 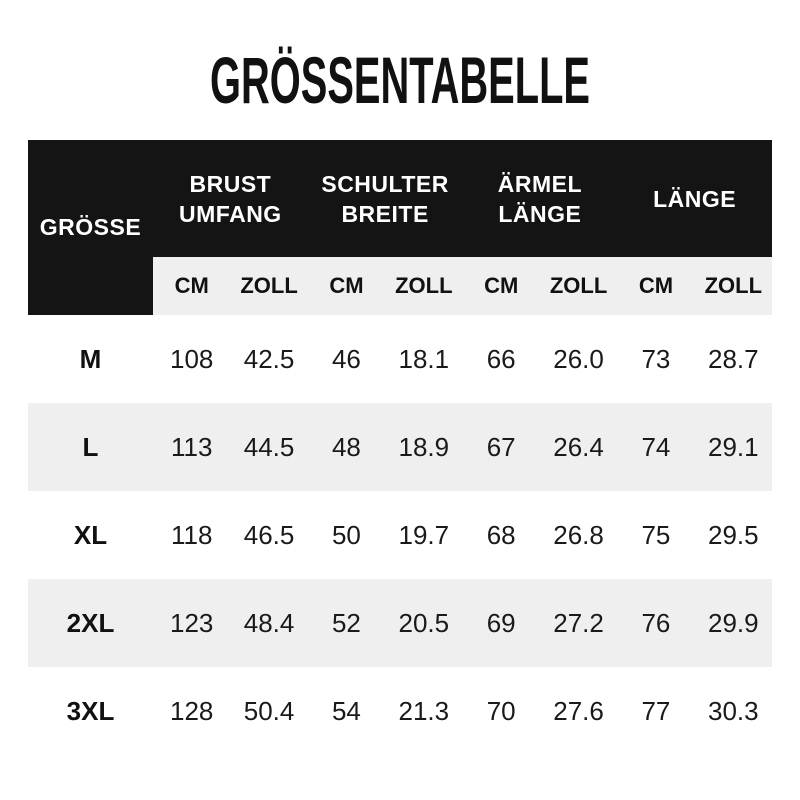 What do you see at coordinates (540, 198) in the screenshot?
I see `column-group-aermel-laenge: ÄRMEL LÄNGE` at bounding box center [540, 198].